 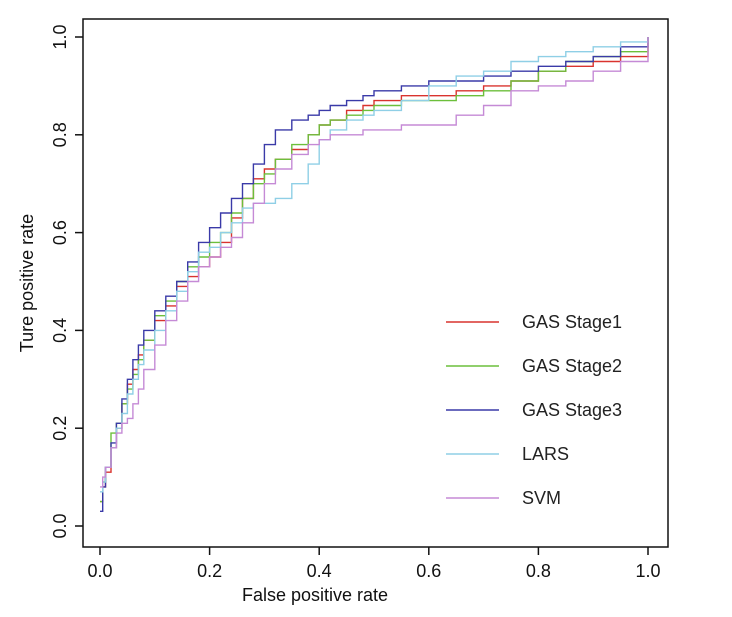 What do you see at coordinates (572, 366) in the screenshot?
I see `legend-label-gas-stage2: GAS Stage2` at bounding box center [572, 366].